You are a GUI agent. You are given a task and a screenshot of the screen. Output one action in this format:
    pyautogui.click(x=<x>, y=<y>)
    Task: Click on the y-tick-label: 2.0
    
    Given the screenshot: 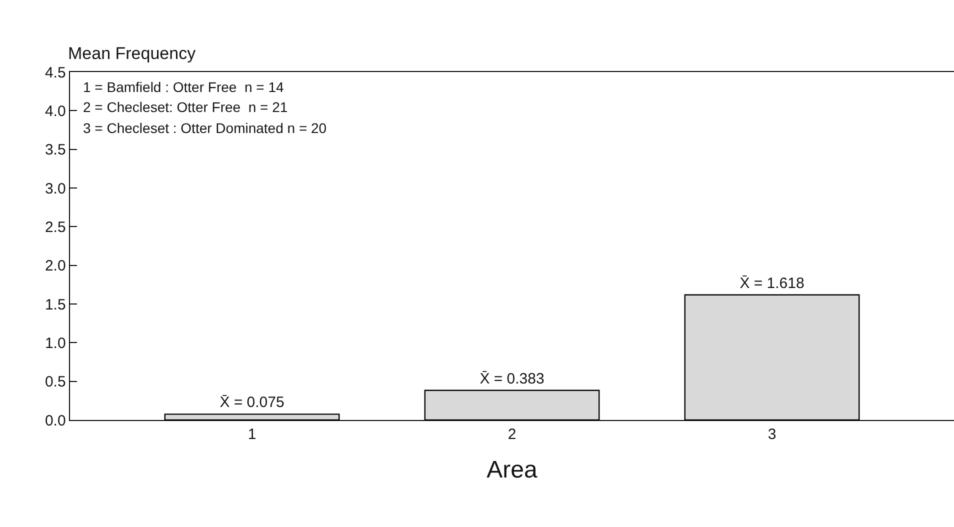 What is the action you would take?
    pyautogui.click(x=55, y=266)
    